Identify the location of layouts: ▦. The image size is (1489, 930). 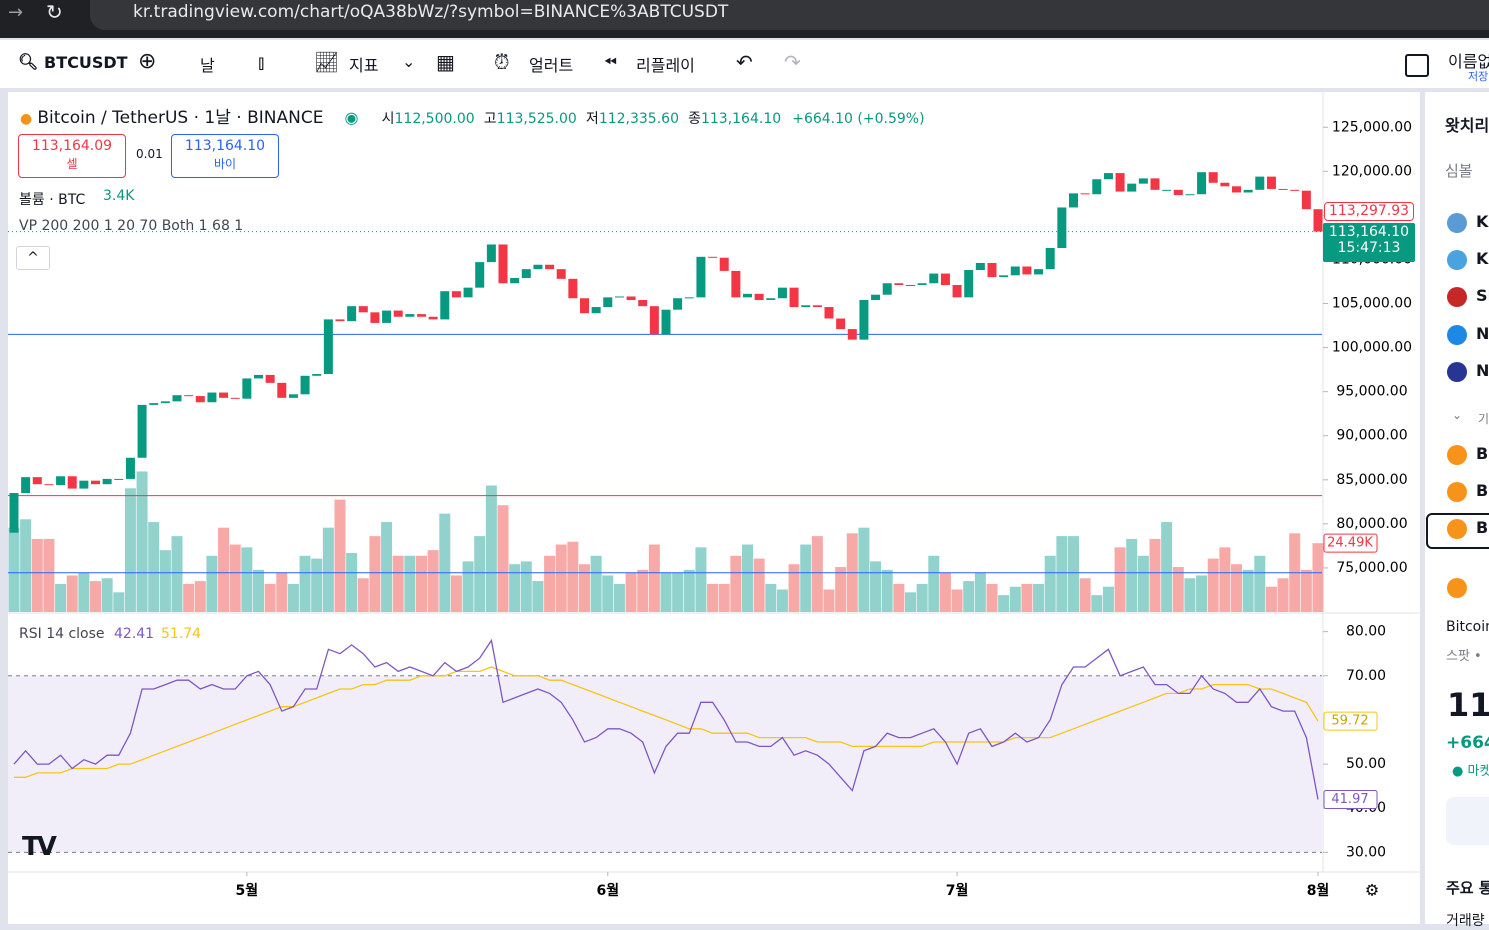
(445, 62).